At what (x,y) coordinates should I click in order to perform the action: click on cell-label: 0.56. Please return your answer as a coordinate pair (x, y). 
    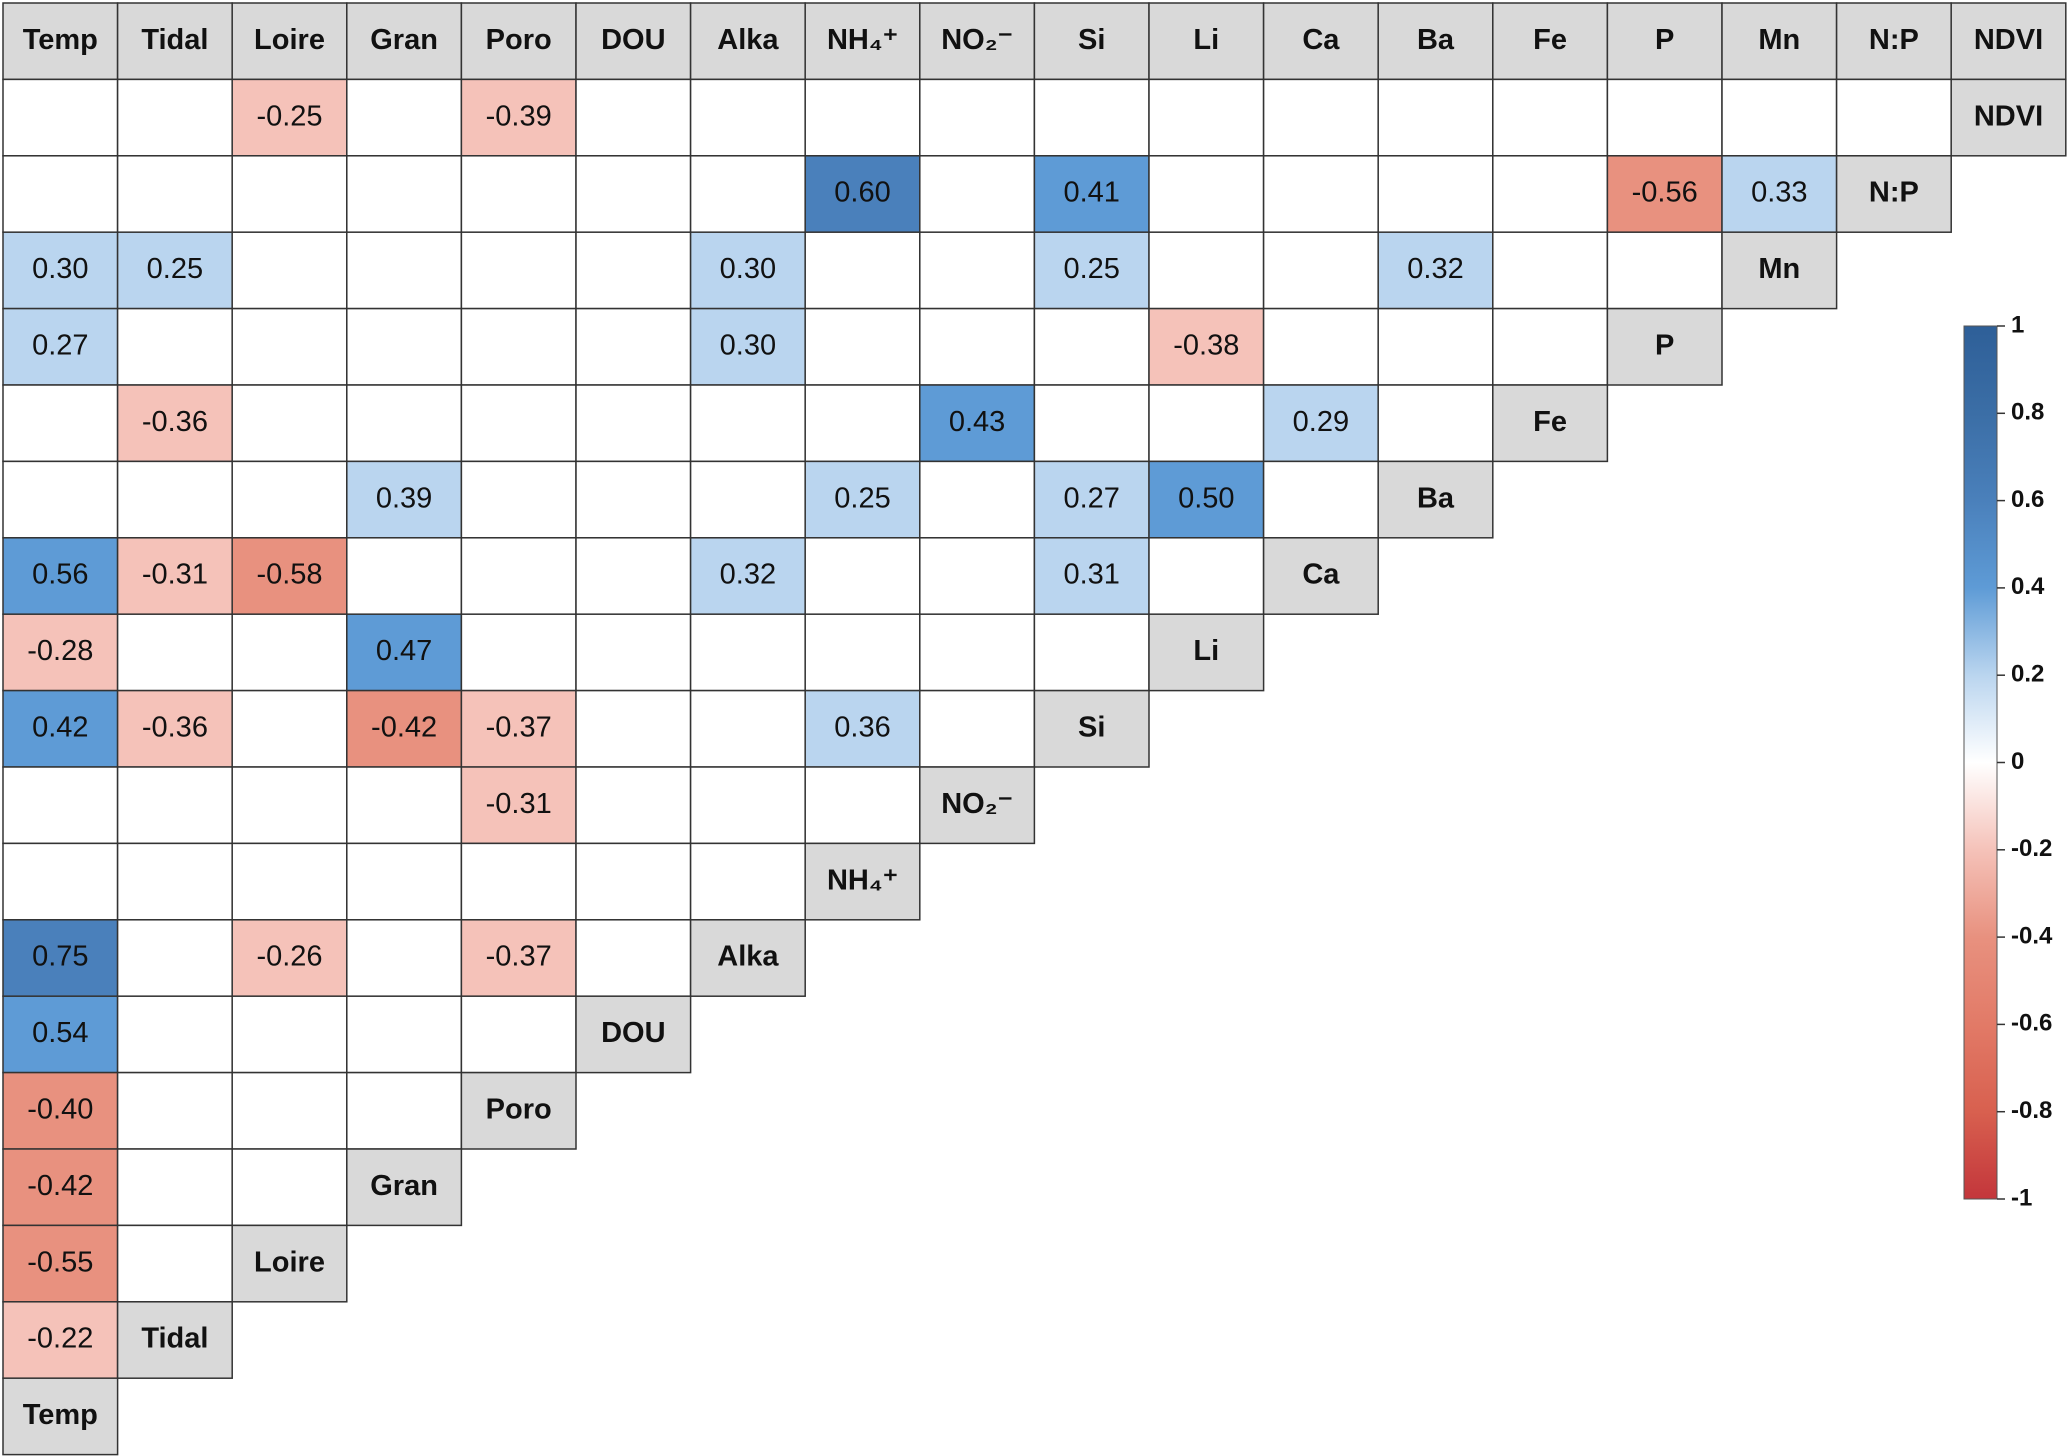
    Looking at the image, I should click on (60, 575).